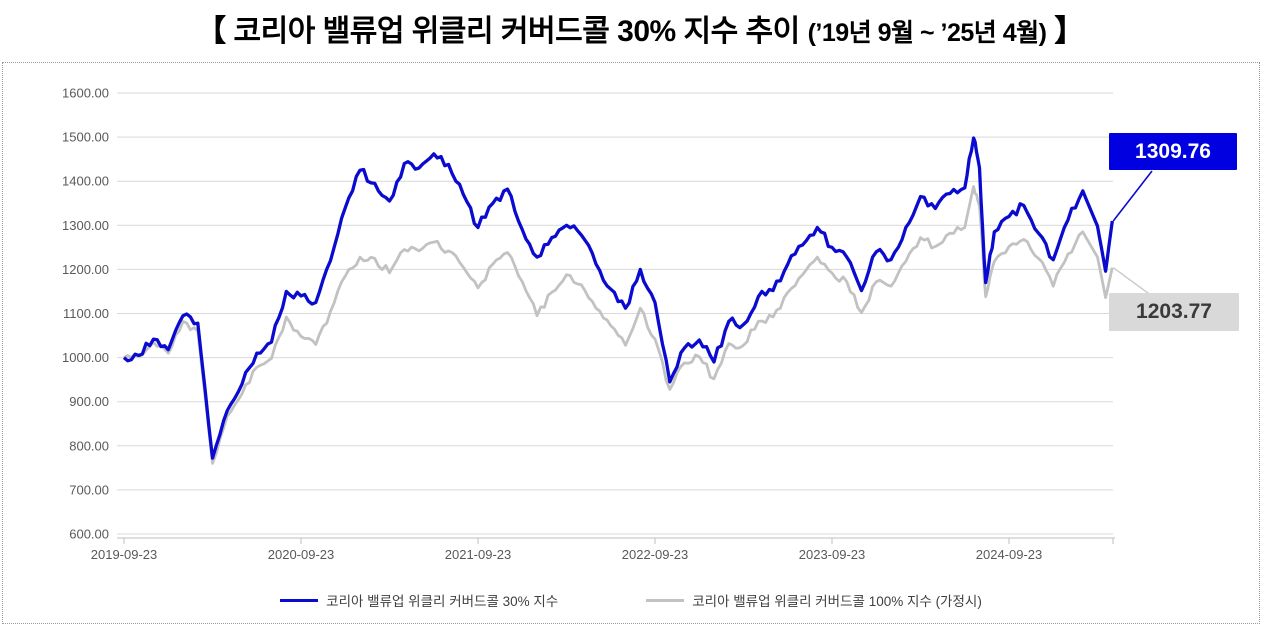 This screenshot has height=638, width=1280. Describe the element at coordinates (89, 534) in the screenshot. I see `y-axis-label: 600.00` at that location.